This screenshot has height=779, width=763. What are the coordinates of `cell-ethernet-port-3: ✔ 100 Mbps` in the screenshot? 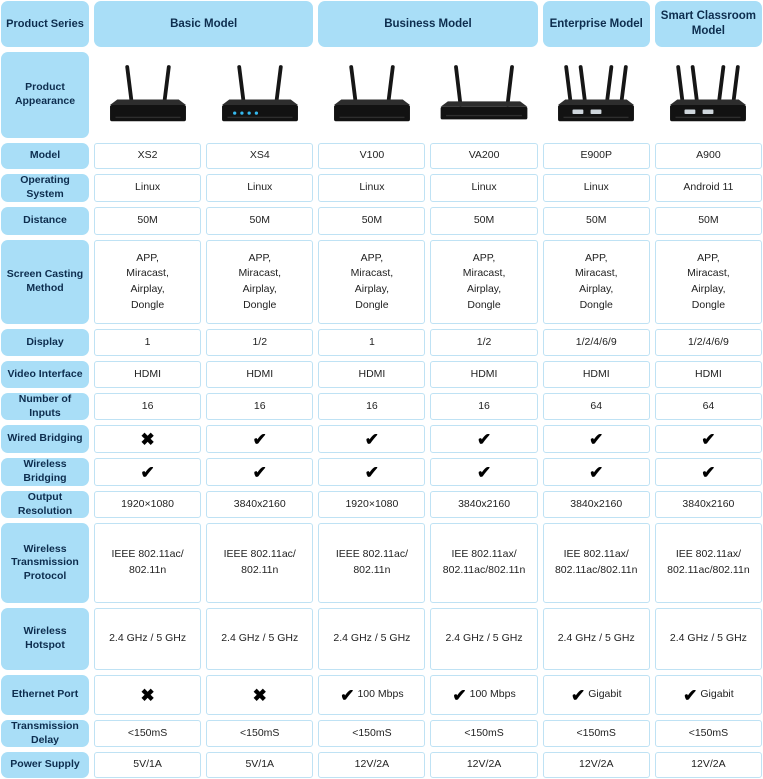 It's located at (484, 695).